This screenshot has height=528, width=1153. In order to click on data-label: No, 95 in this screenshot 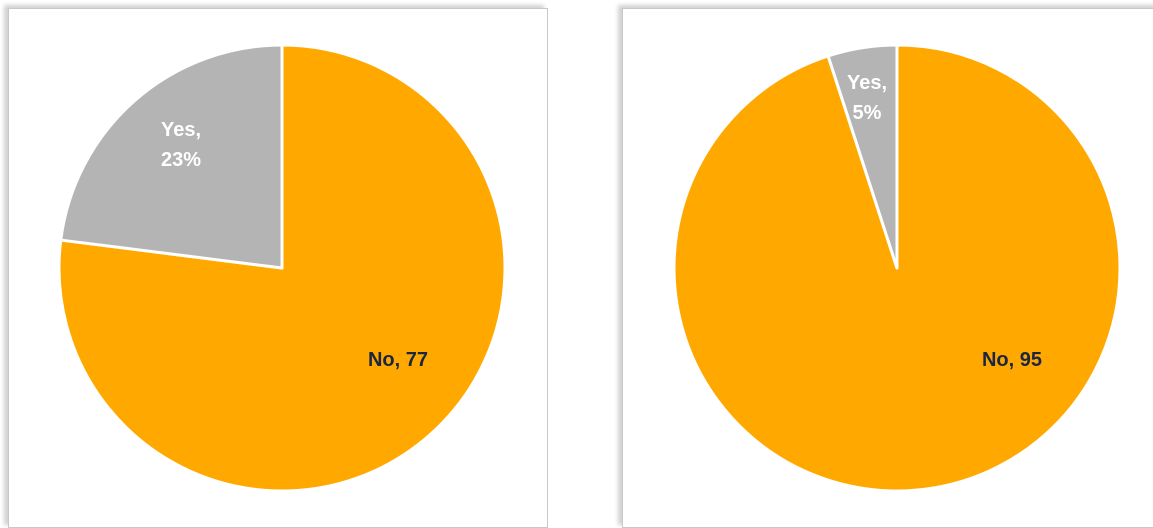, I will do `click(1012, 360)`.